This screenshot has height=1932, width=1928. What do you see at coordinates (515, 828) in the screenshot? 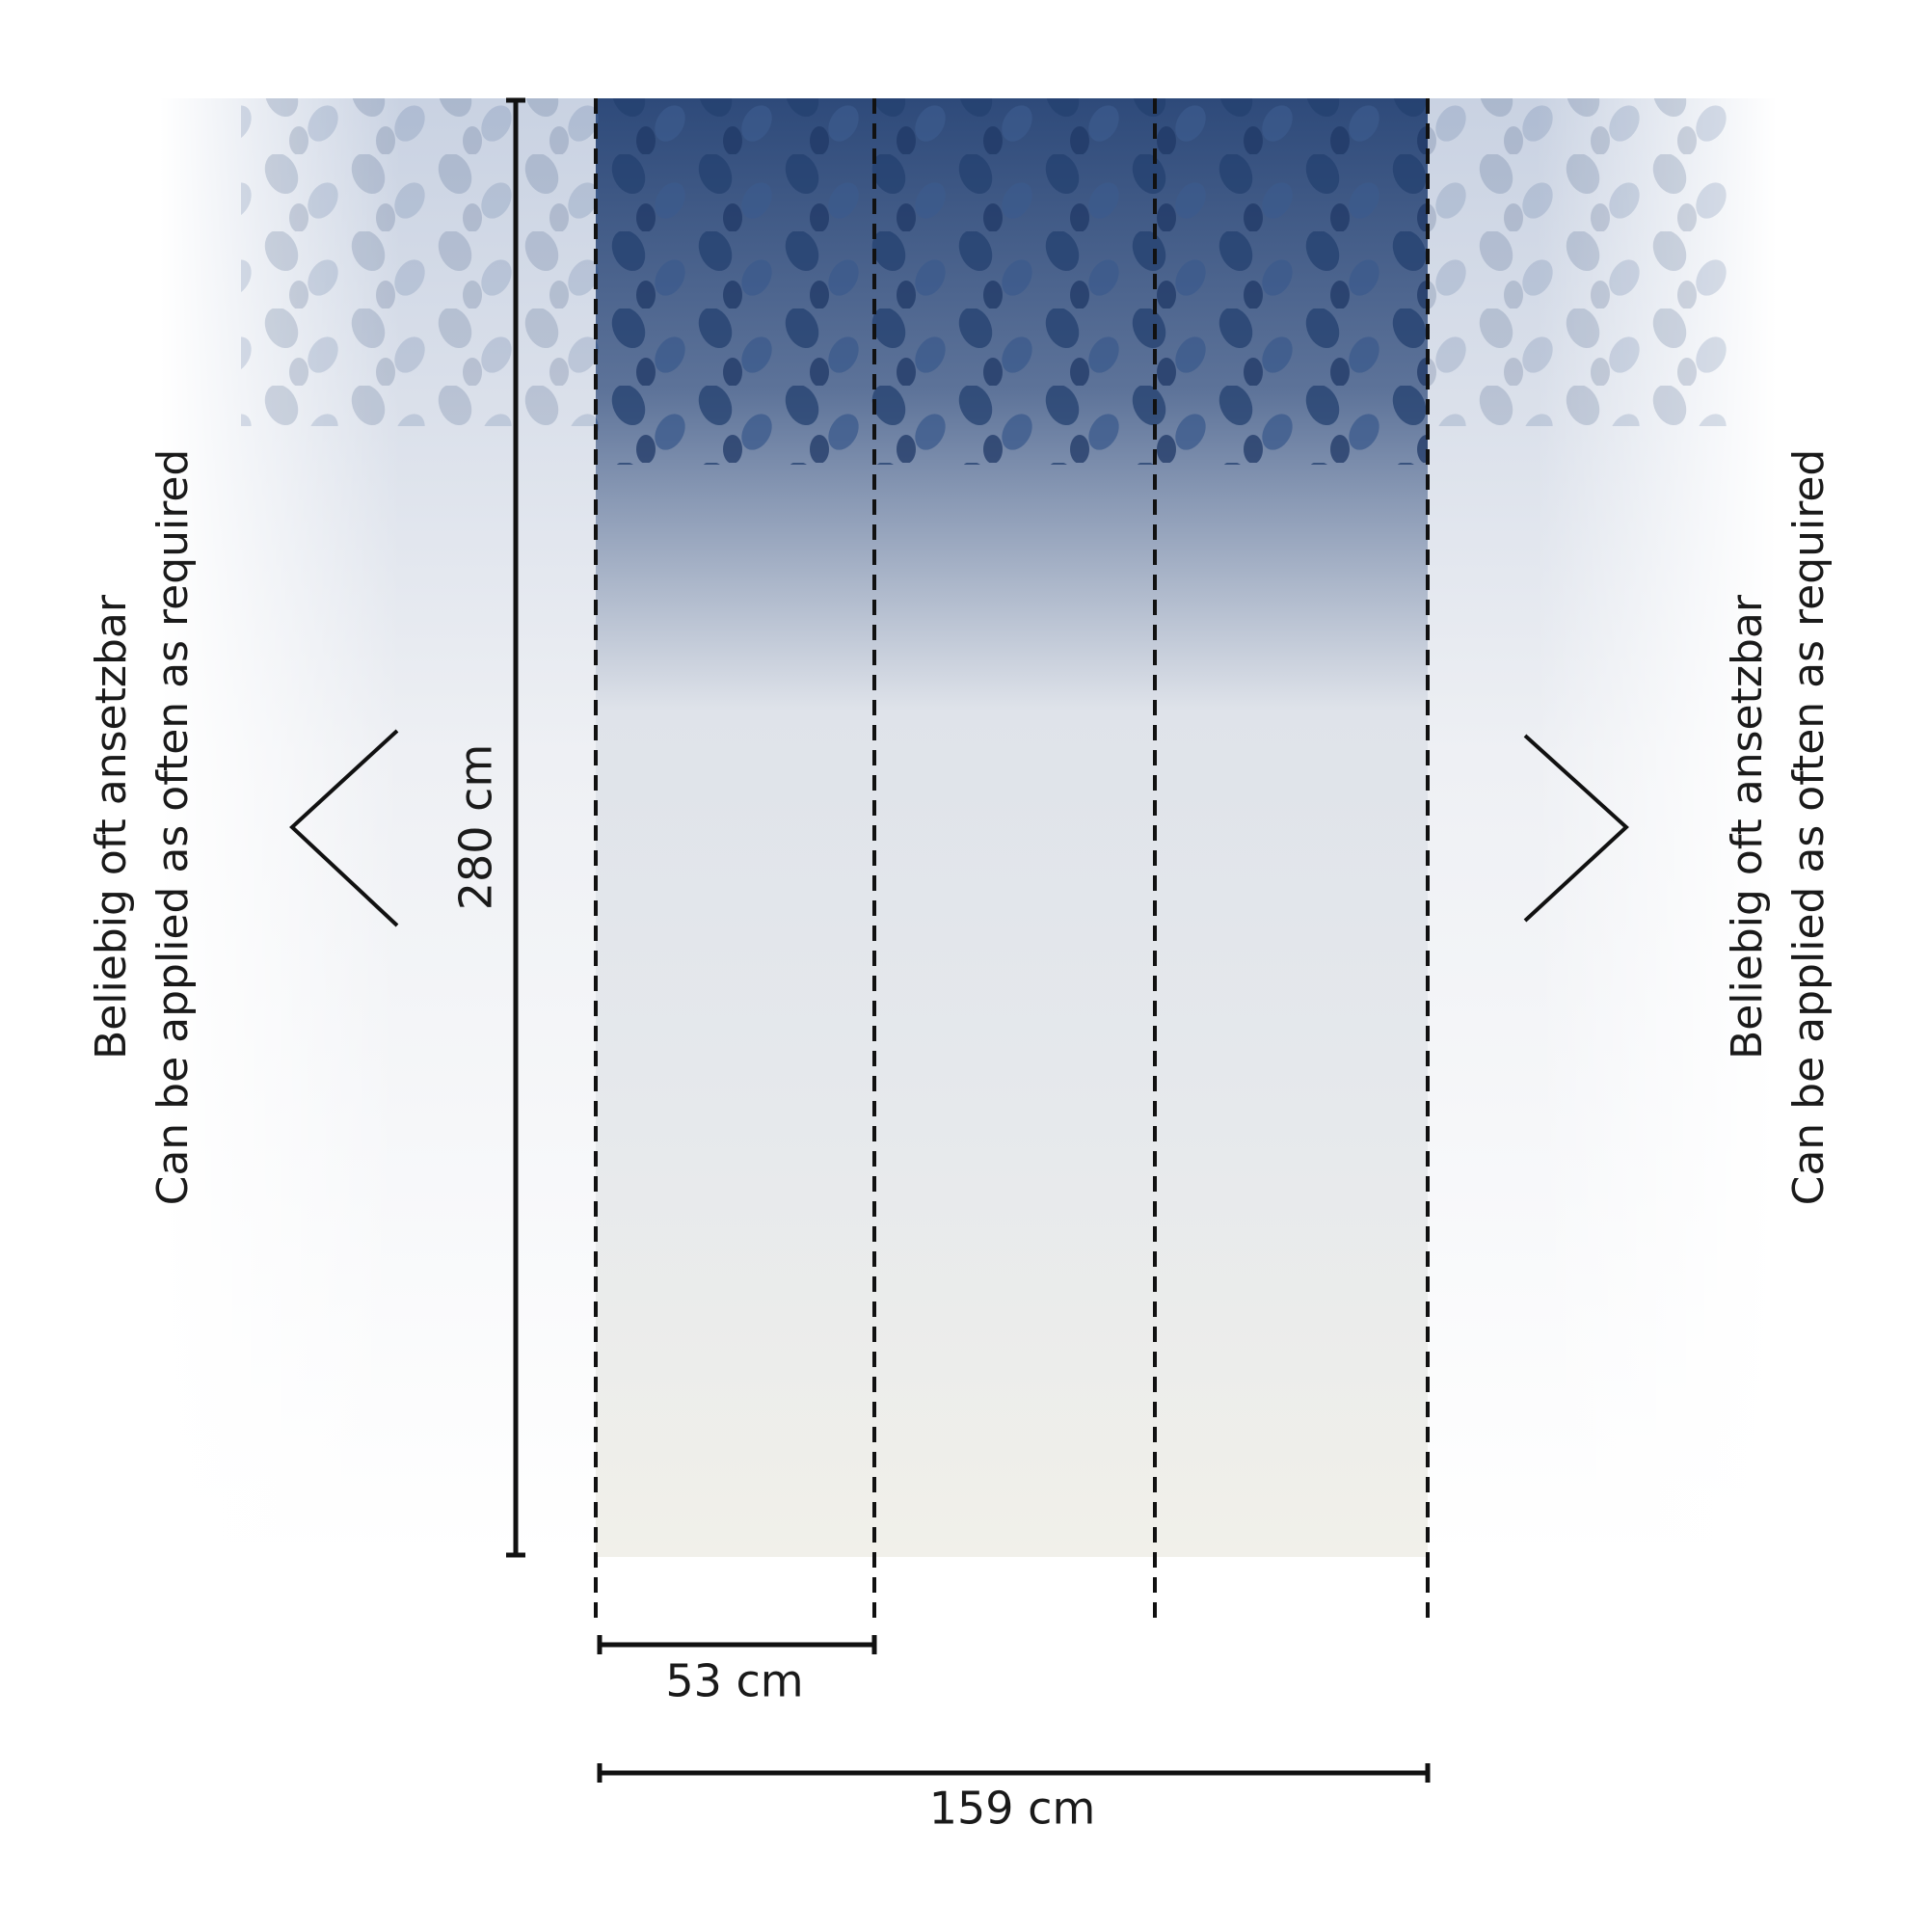
I see `height-measure` at bounding box center [515, 828].